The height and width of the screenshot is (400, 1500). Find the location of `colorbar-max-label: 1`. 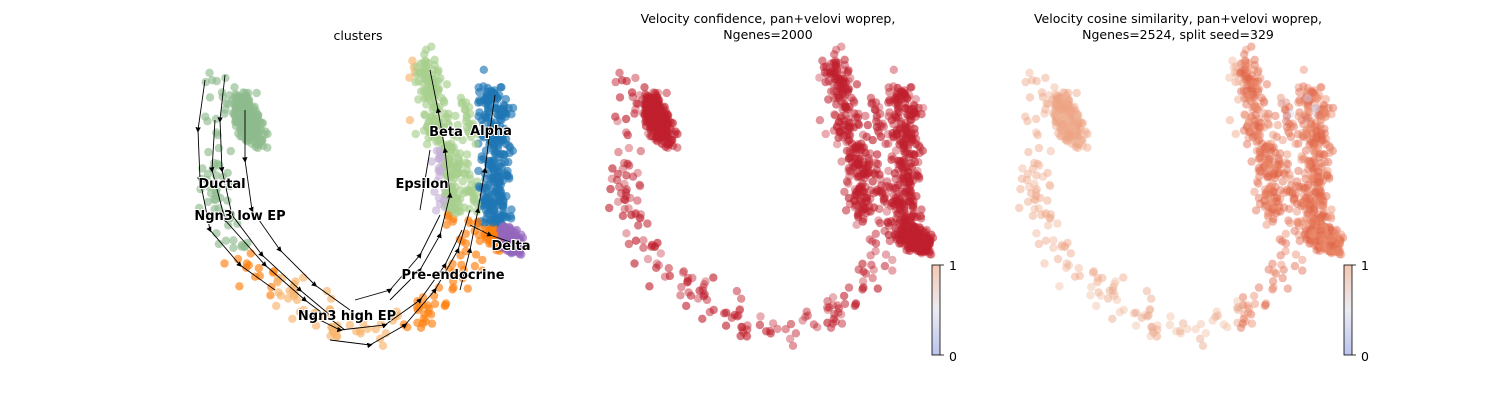

colorbar-max-label: 1 is located at coordinates (953, 265).